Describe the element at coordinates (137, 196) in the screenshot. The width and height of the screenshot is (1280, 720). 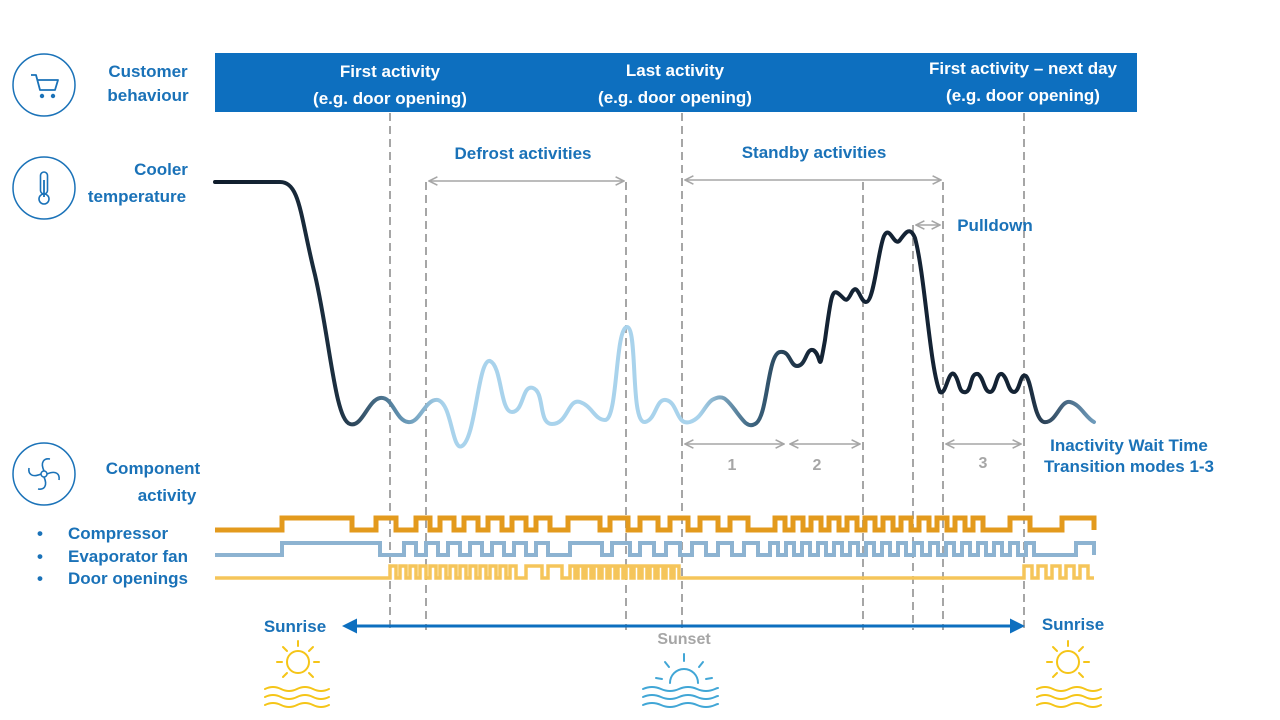
I see `cooler-temperature-label-2: temperature` at that location.